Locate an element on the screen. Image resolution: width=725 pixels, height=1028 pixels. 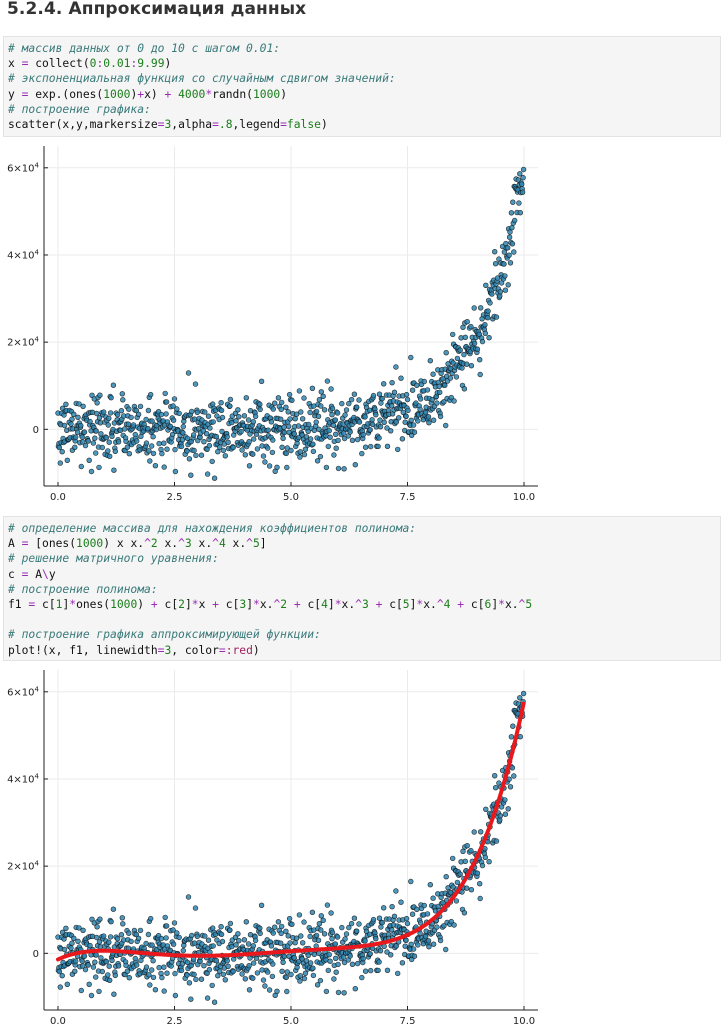
code-token: 2 is located at coordinates (154, 544).